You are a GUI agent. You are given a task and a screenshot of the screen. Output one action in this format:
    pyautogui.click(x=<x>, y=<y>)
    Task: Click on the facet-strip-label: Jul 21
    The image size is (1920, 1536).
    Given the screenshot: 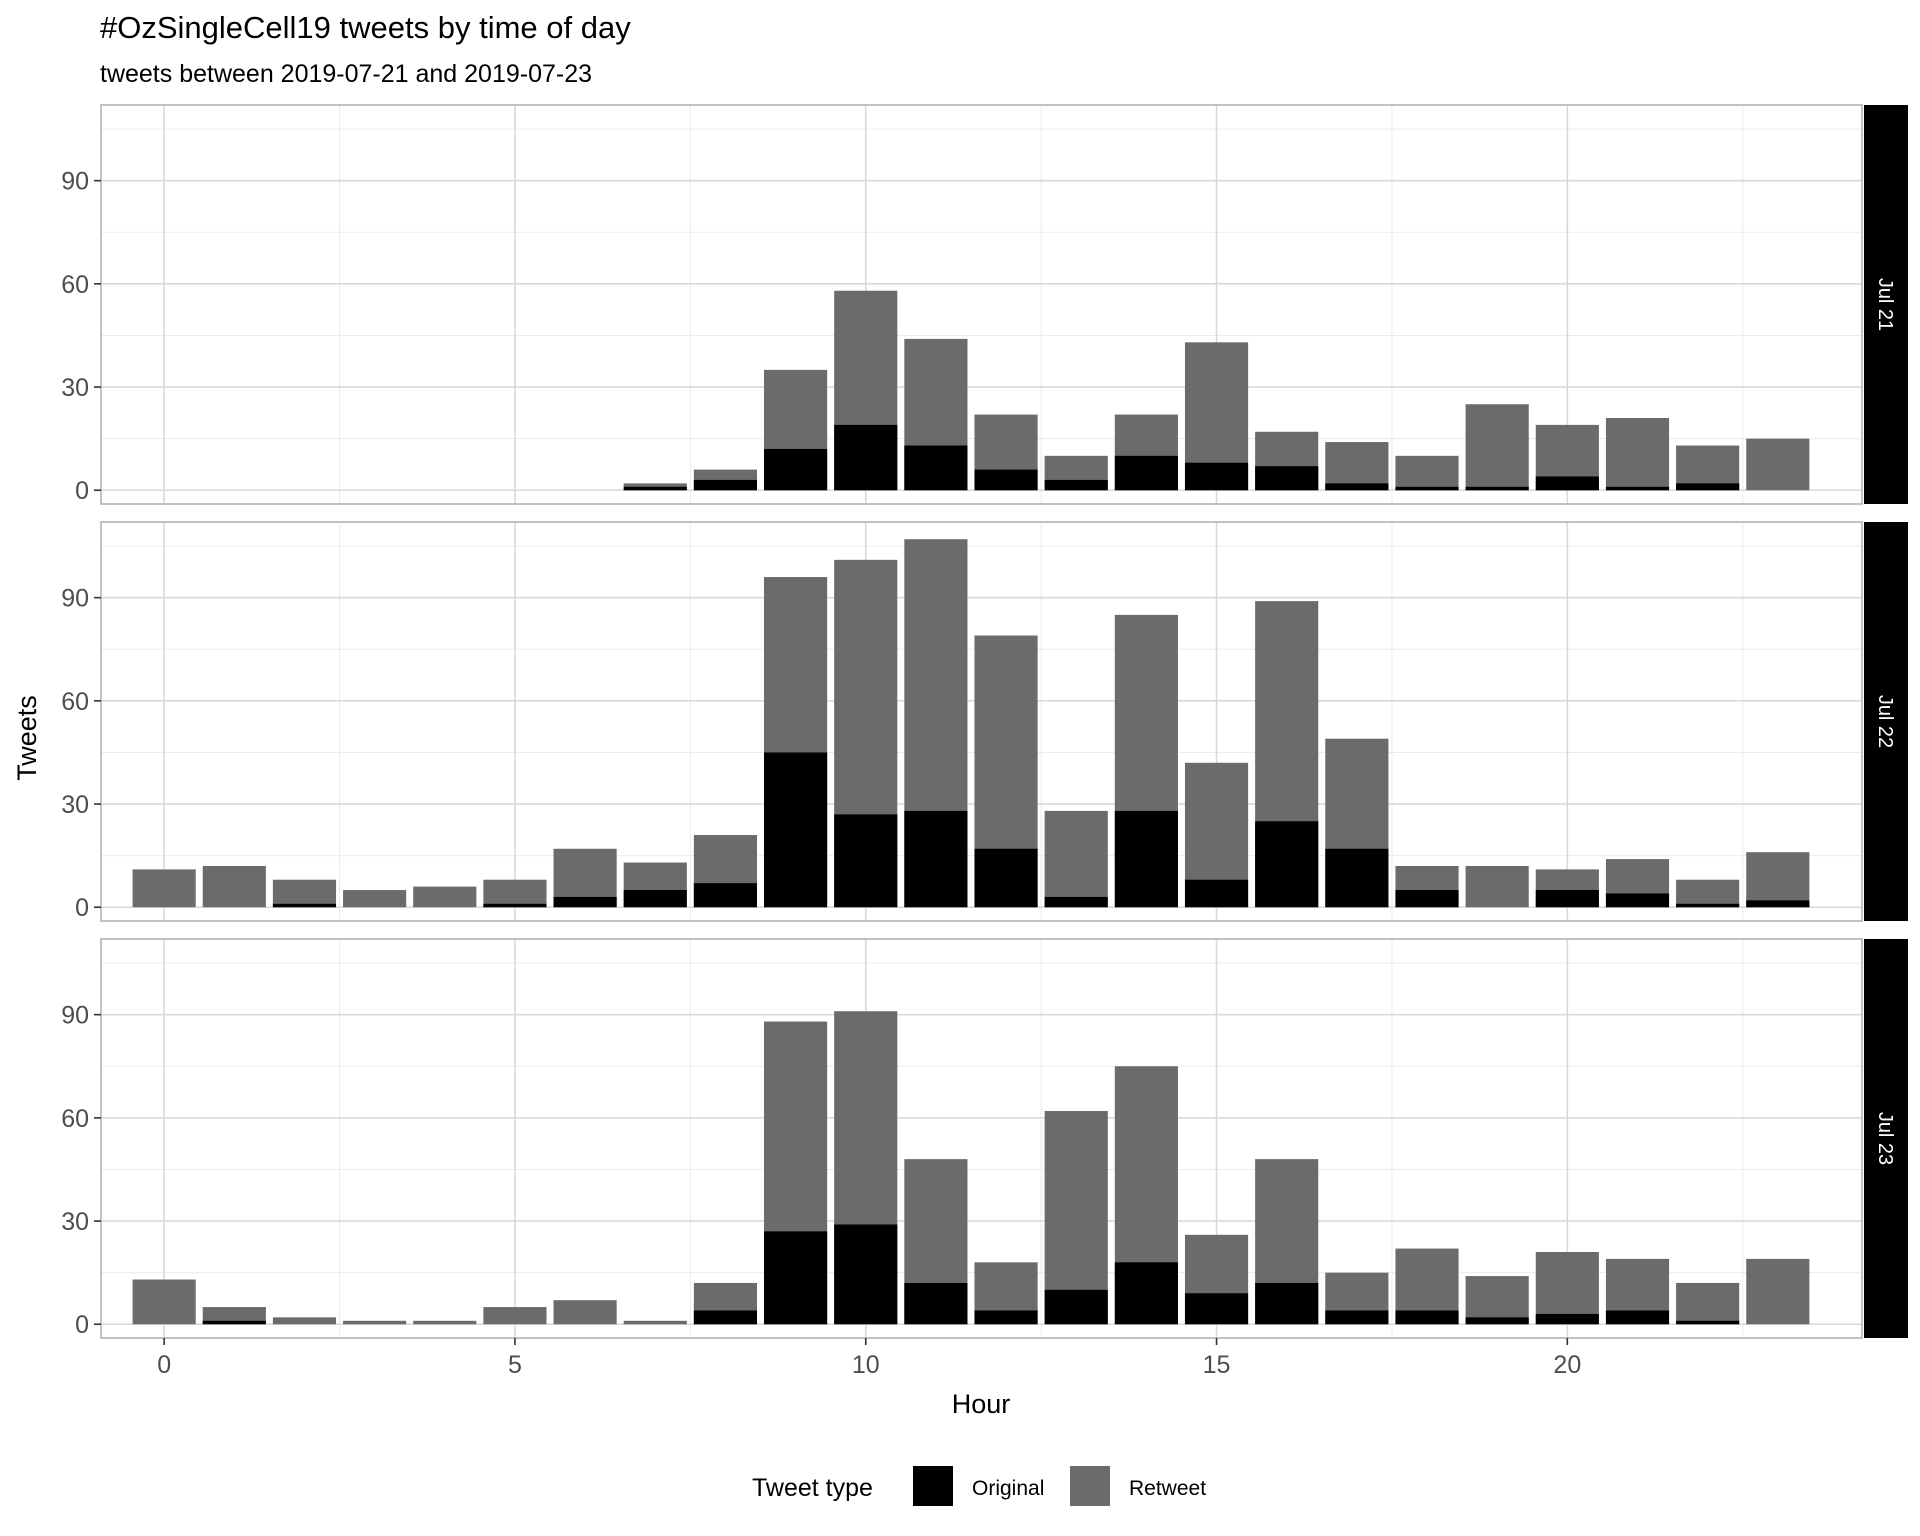 What is the action you would take?
    pyautogui.click(x=1885, y=304)
    